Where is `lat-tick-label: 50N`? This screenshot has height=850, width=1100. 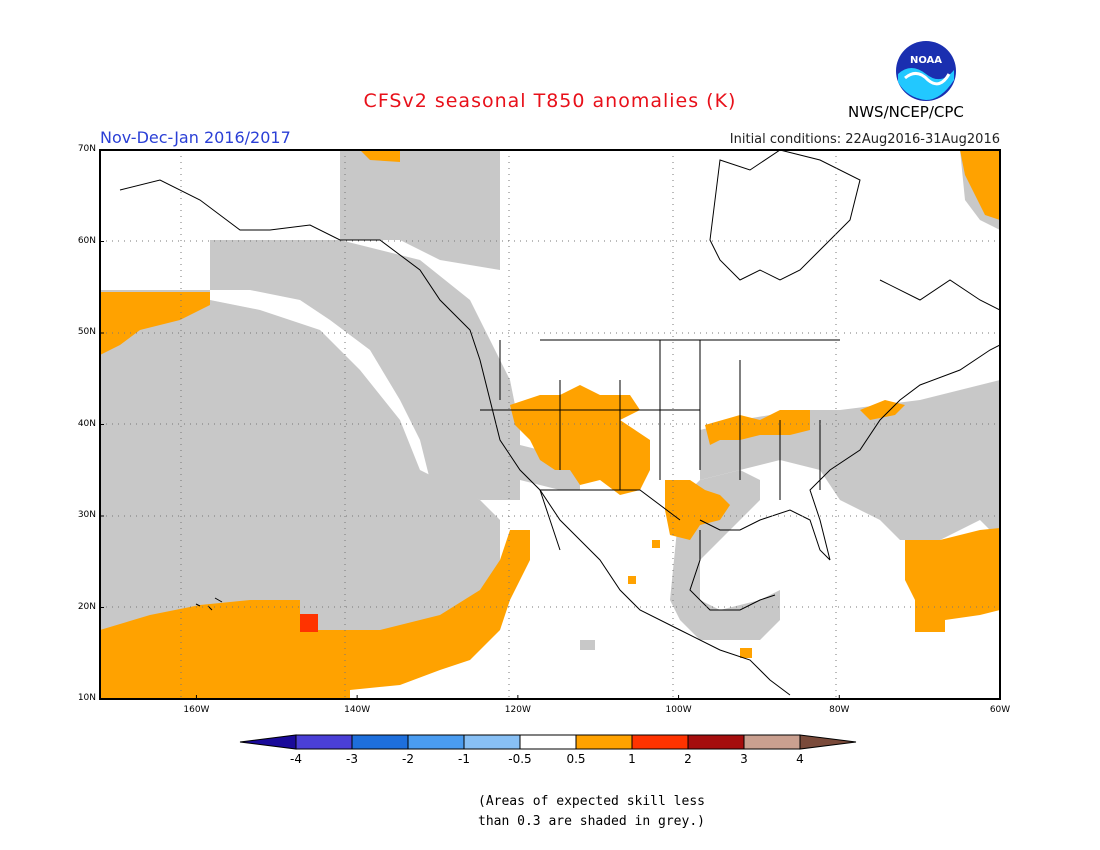
lat-tick-label: 50N is located at coordinates (86, 332).